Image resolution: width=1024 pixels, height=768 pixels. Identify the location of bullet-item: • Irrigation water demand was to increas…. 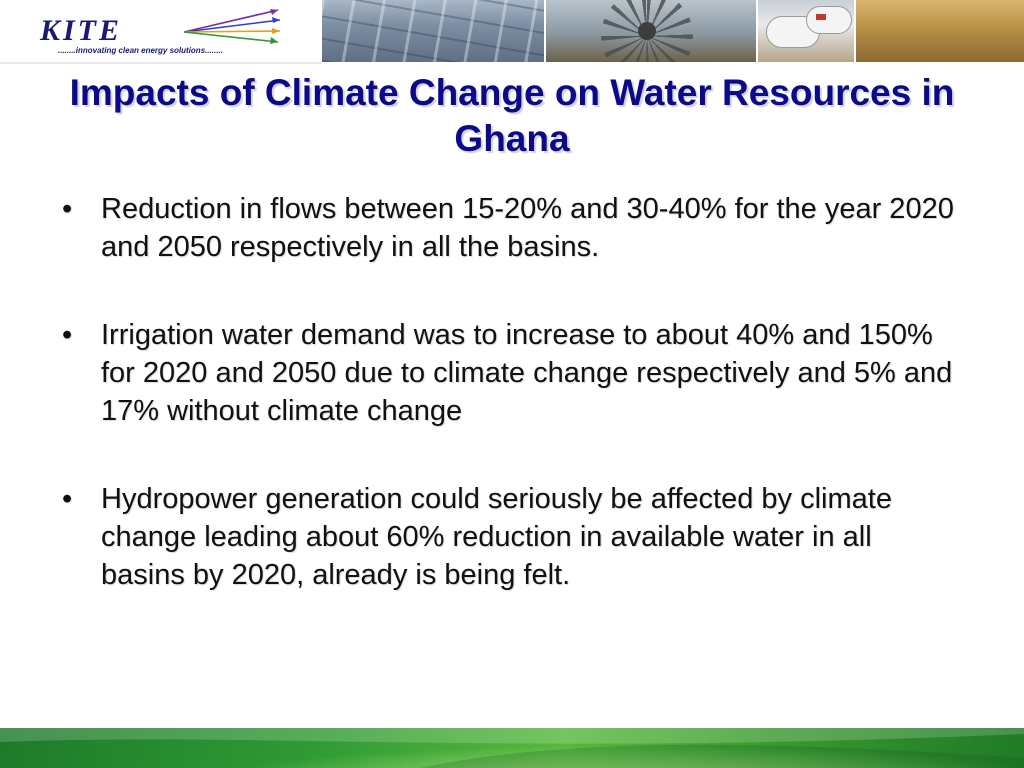
(510, 373).